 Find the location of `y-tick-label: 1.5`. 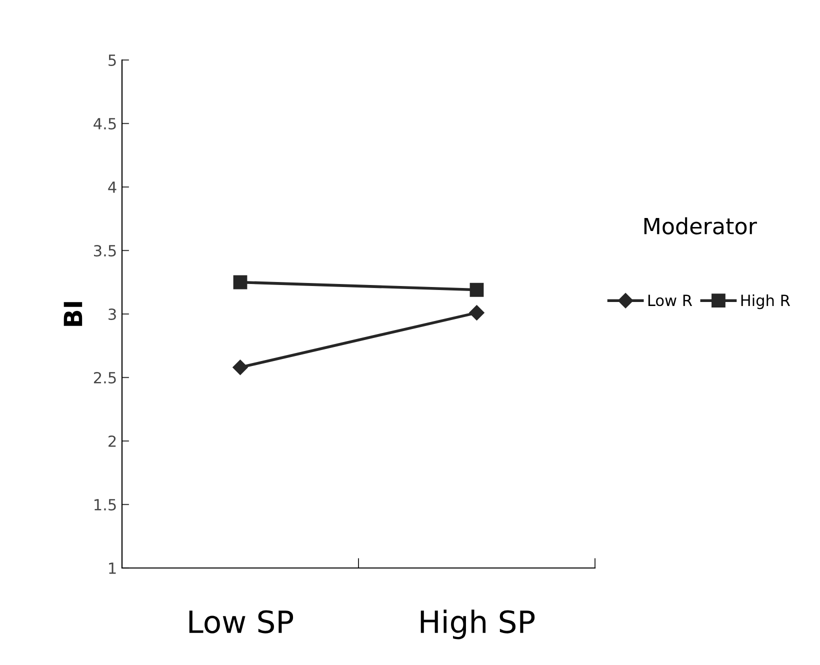

y-tick-label: 1.5 is located at coordinates (105, 505).